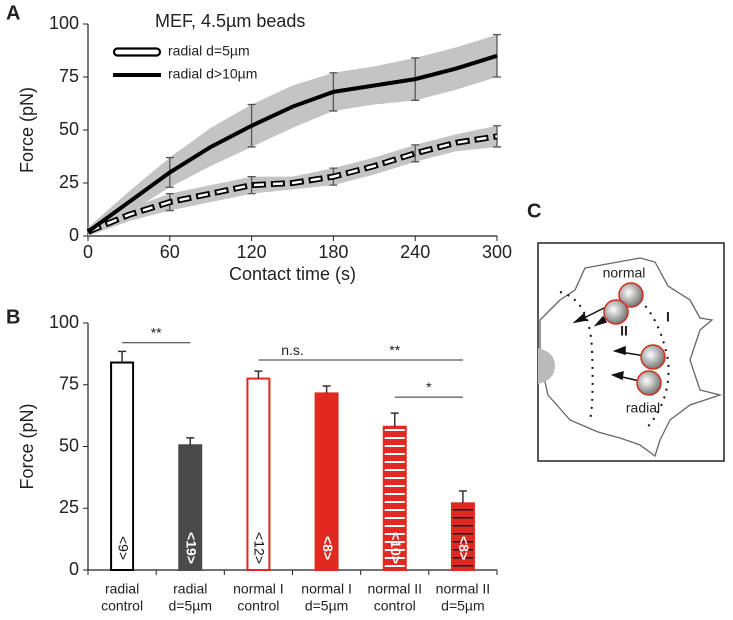  What do you see at coordinates (292, 274) in the screenshot?
I see `x-axis-label: Contact time (s)` at bounding box center [292, 274].